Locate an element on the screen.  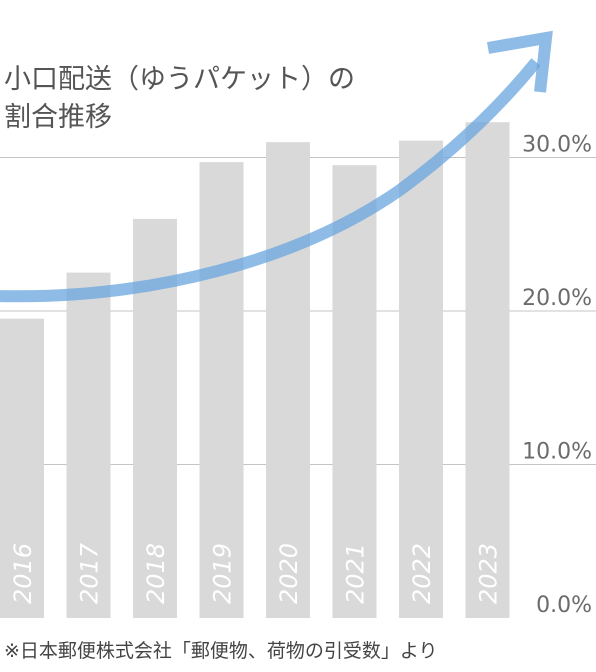
x-tick-label-2019: 2019 is located at coordinates (223, 573).